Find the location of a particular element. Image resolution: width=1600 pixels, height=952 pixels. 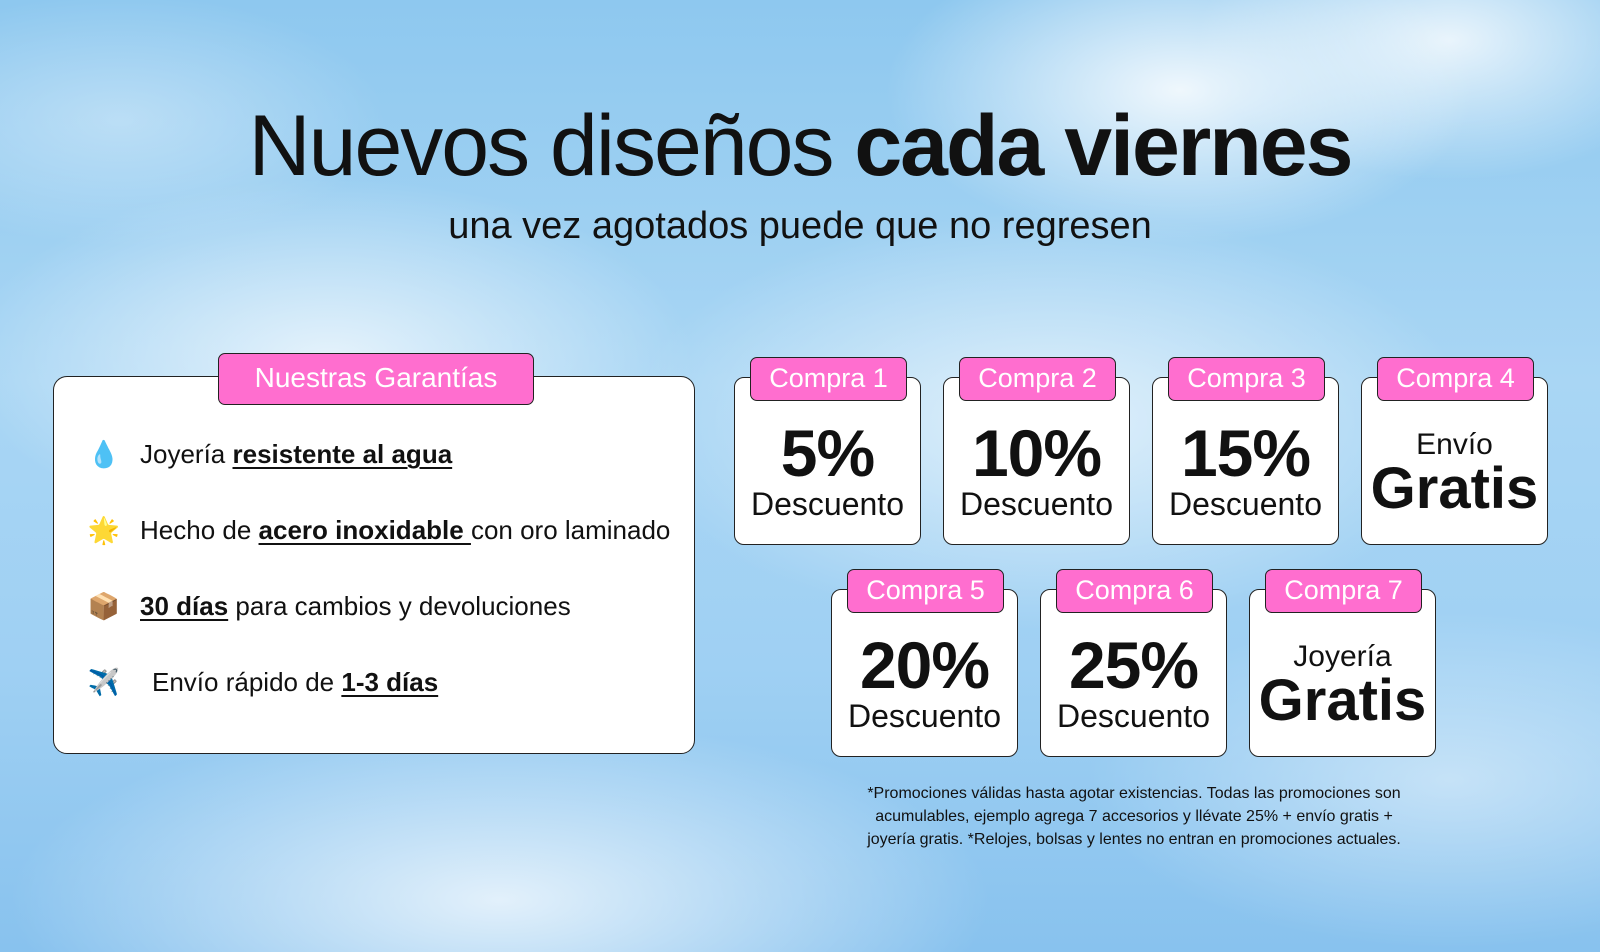

guarantees-heading: Nuestras Garantías is located at coordinates (376, 379).